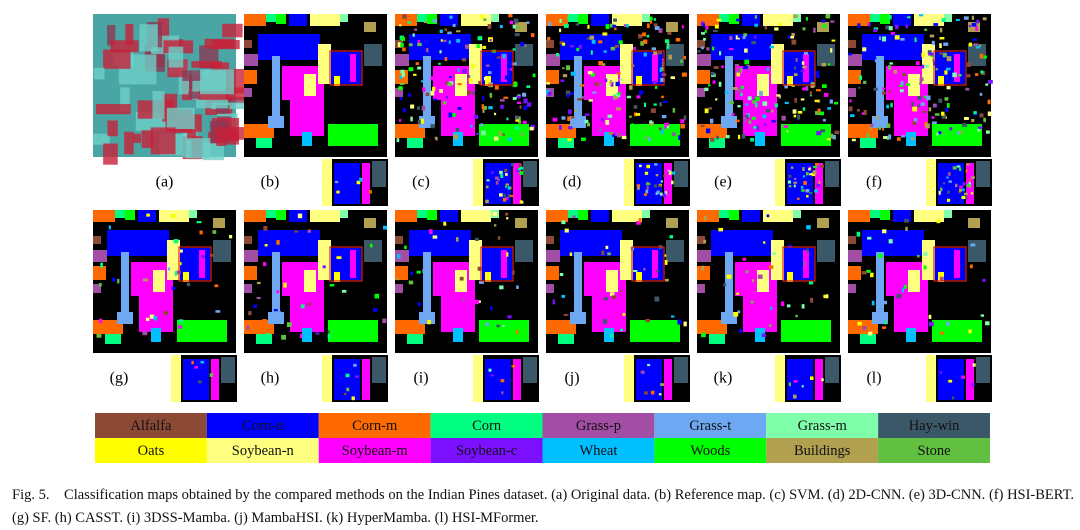  What do you see at coordinates (119, 378) in the screenshot?
I see `panel-label: (g)` at bounding box center [119, 378].